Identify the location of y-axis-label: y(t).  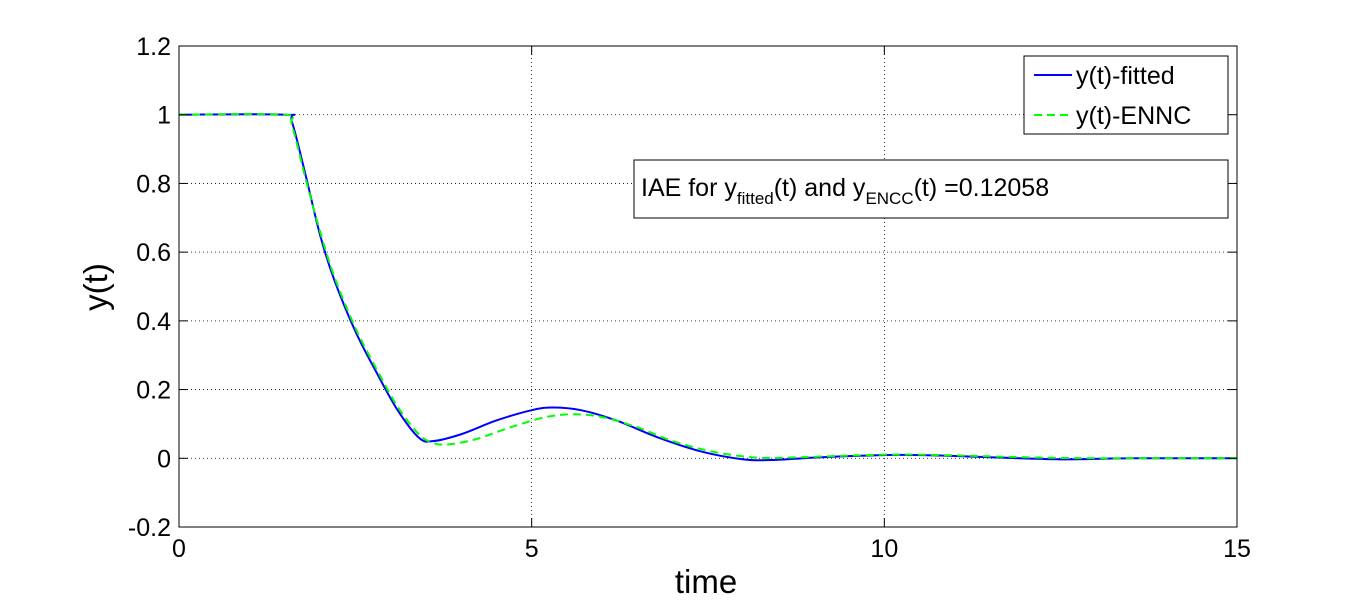
(95, 287).